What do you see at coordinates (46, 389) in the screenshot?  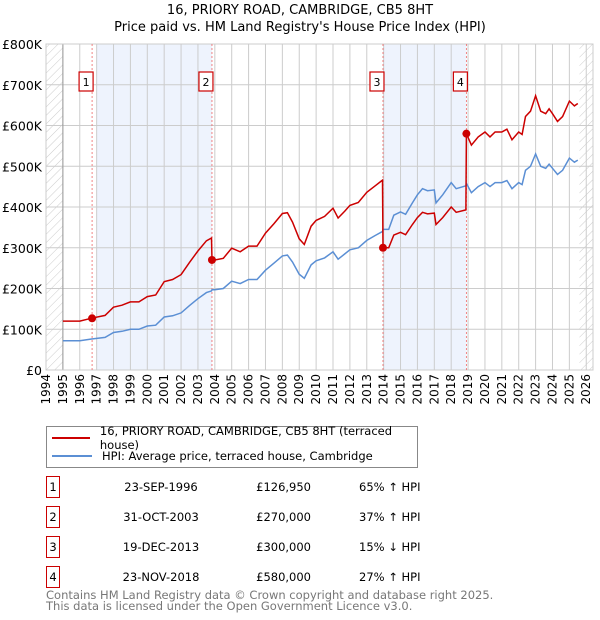 I see `x-tick-label: 1994` at bounding box center [46, 389].